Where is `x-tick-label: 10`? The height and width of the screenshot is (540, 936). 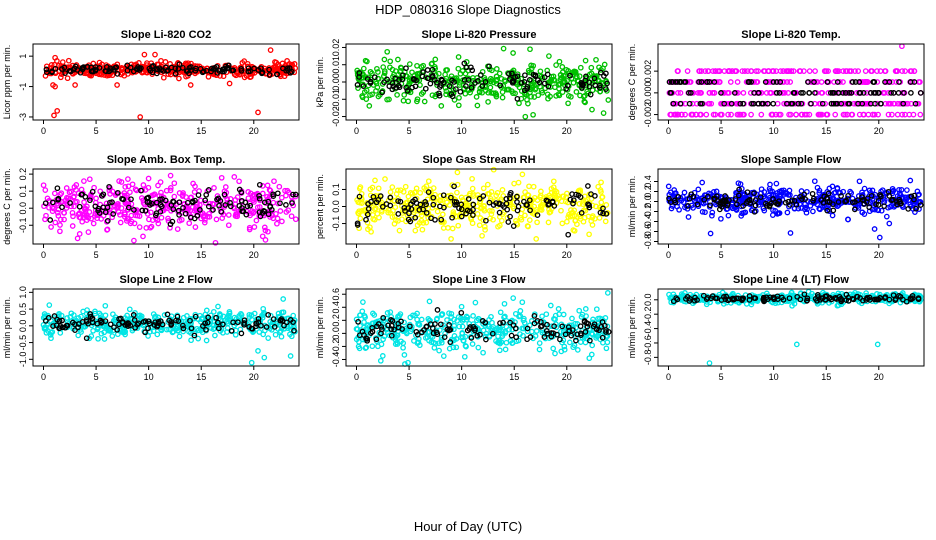
x-tick-label: 10 is located at coordinates (149, 255).